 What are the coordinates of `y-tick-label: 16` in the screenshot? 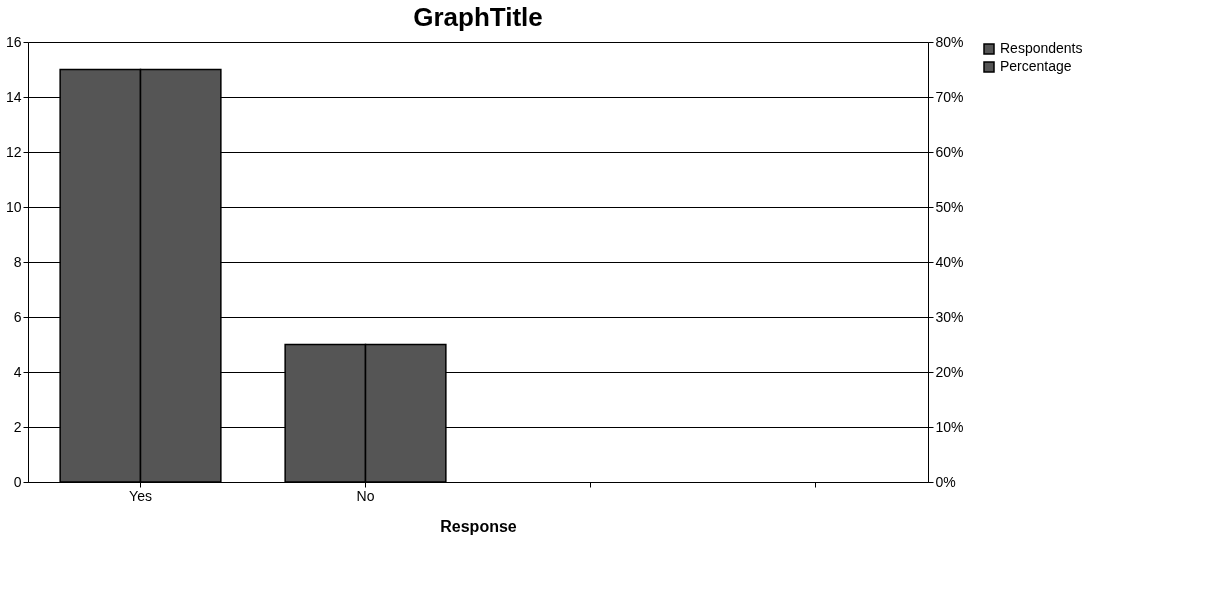 It's located at (13, 41).